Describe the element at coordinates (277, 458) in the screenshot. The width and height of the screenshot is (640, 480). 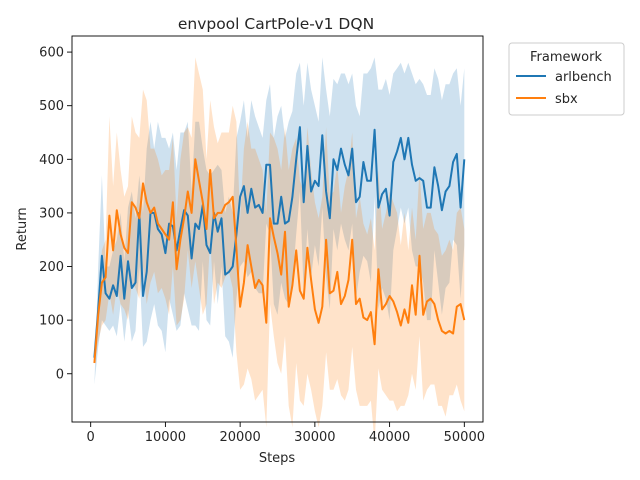
I see `x-axis-label: Steps` at that location.